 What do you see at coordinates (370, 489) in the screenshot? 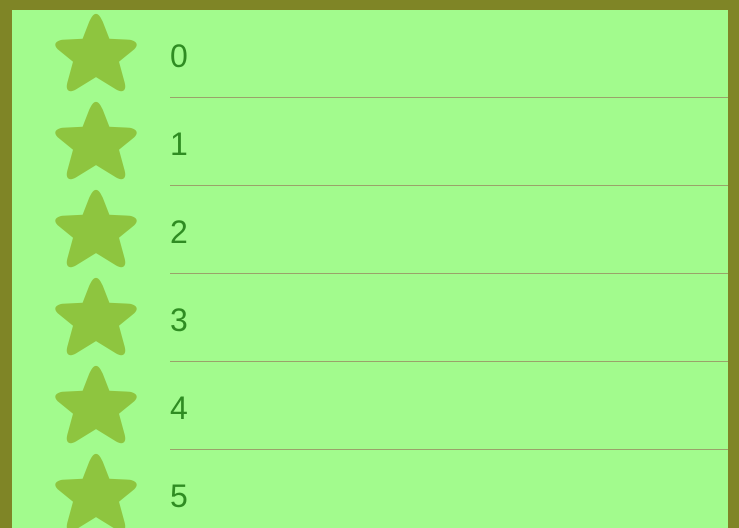
I see `list-item: 5` at bounding box center [370, 489].